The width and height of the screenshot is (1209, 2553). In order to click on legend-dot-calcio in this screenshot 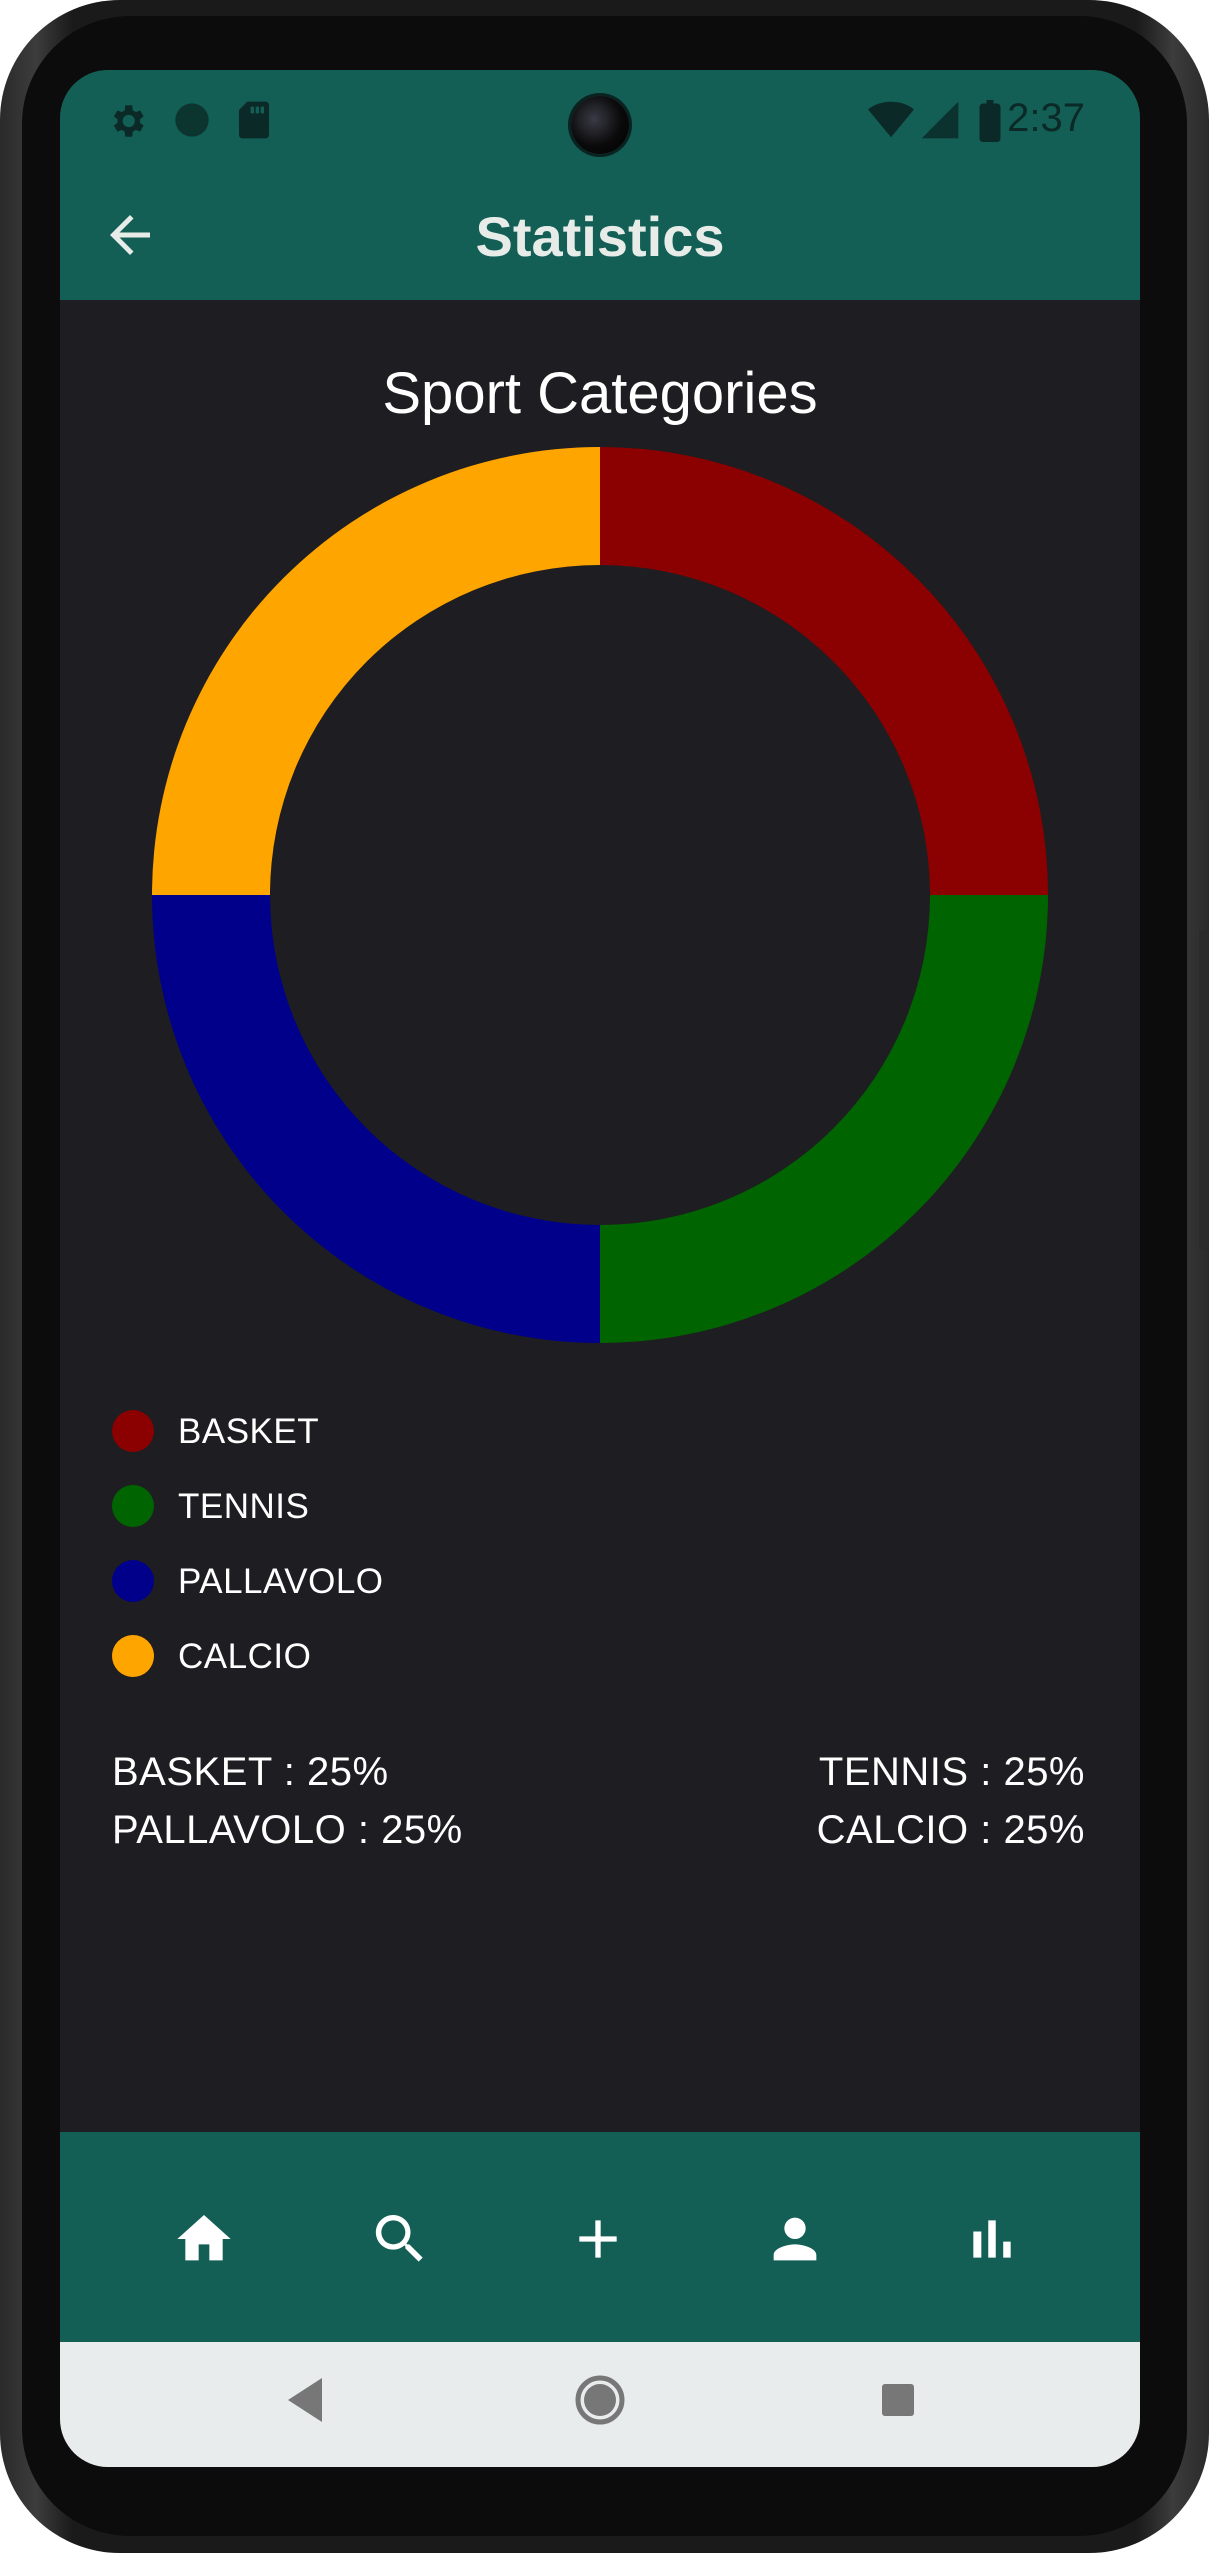, I will do `click(133, 1656)`.